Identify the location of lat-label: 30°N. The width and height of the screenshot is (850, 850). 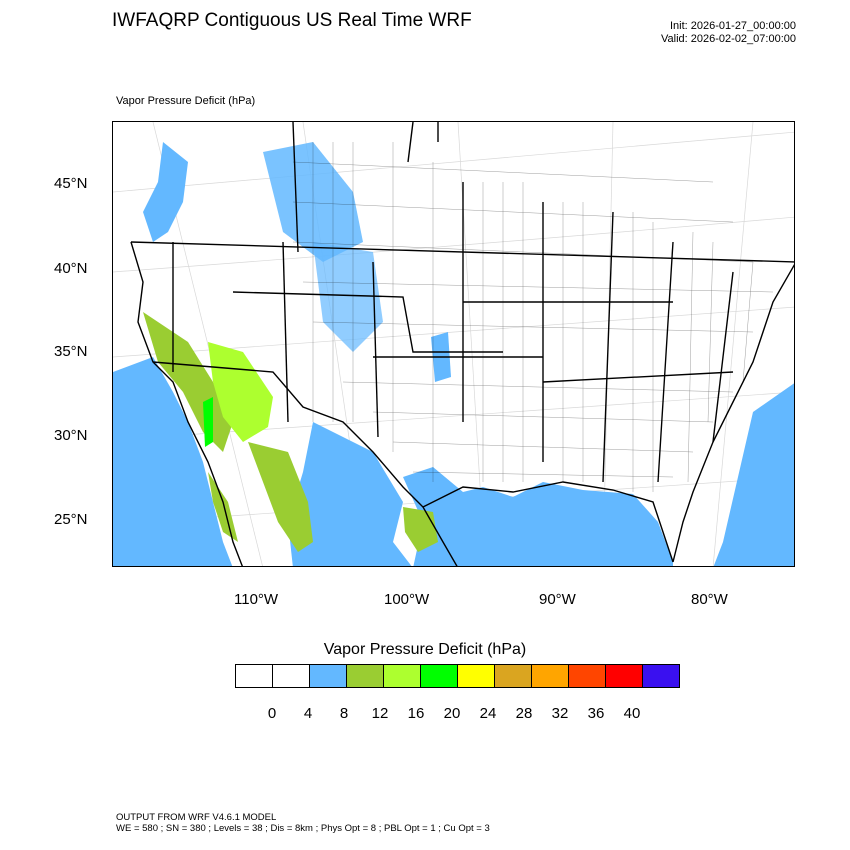
(71, 435).